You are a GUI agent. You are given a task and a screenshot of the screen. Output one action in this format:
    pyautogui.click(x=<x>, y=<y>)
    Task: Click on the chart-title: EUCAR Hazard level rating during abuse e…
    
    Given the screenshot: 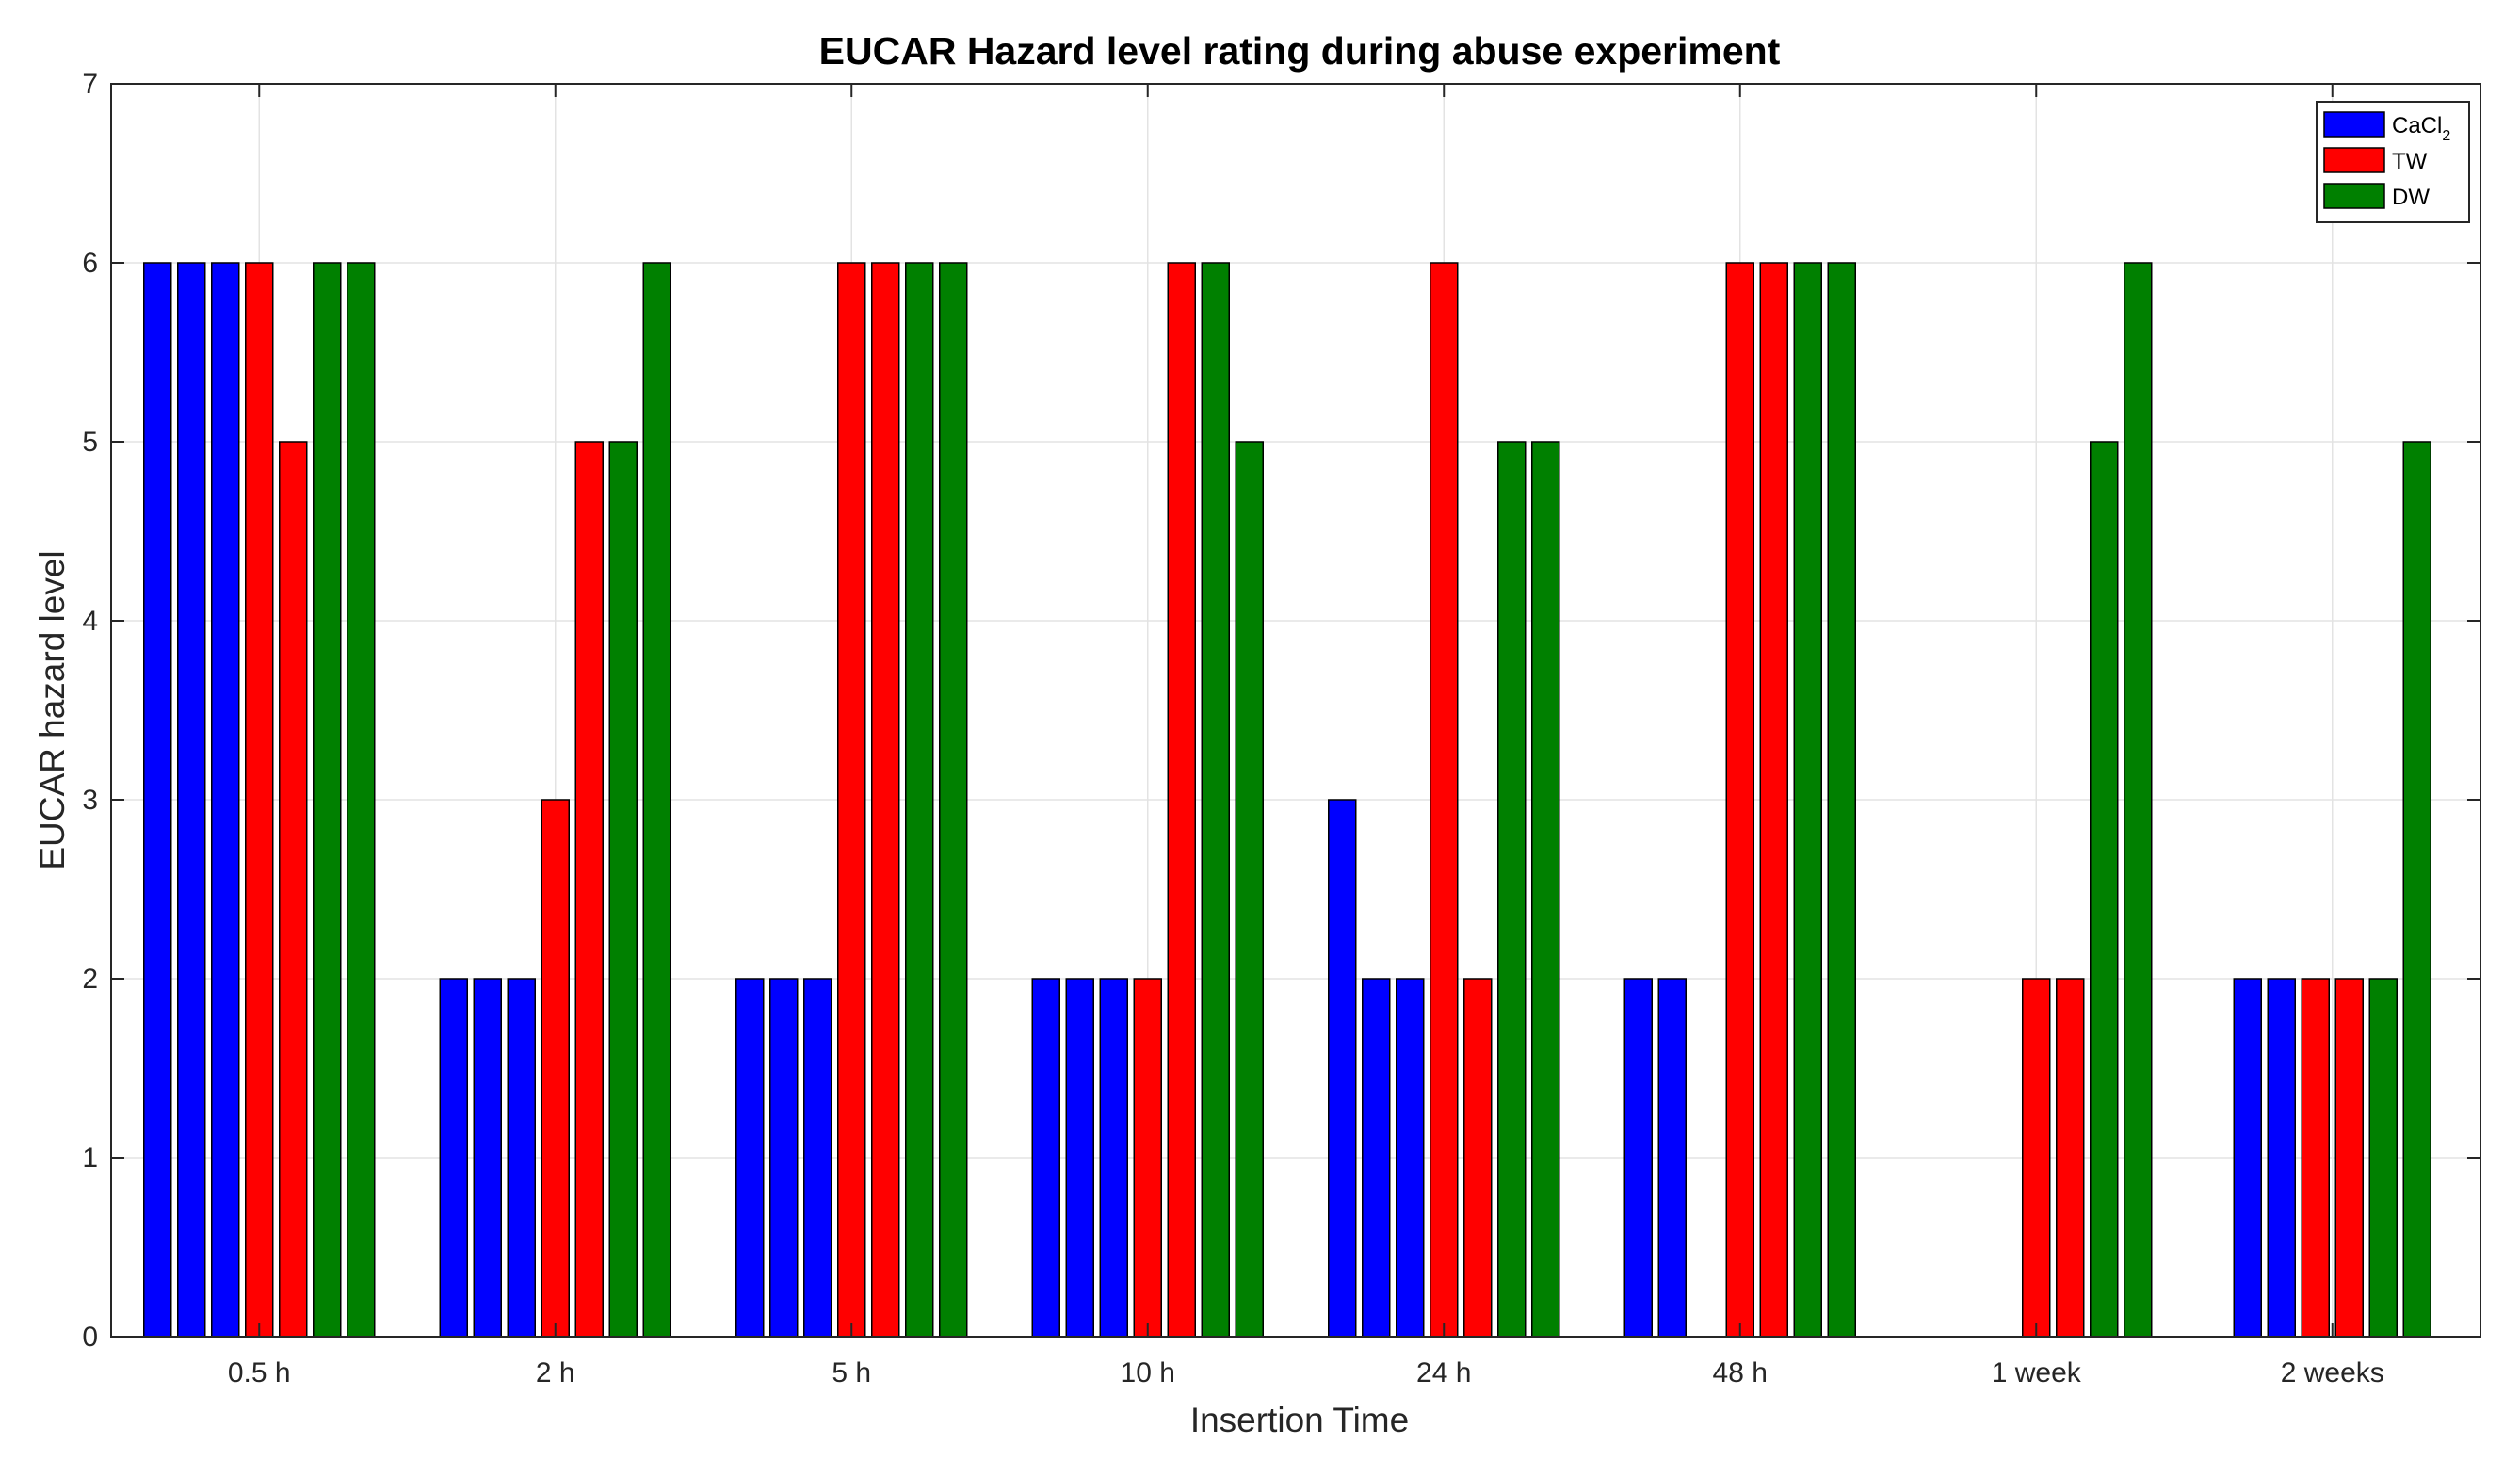 What is the action you would take?
    pyautogui.click(x=1300, y=51)
    